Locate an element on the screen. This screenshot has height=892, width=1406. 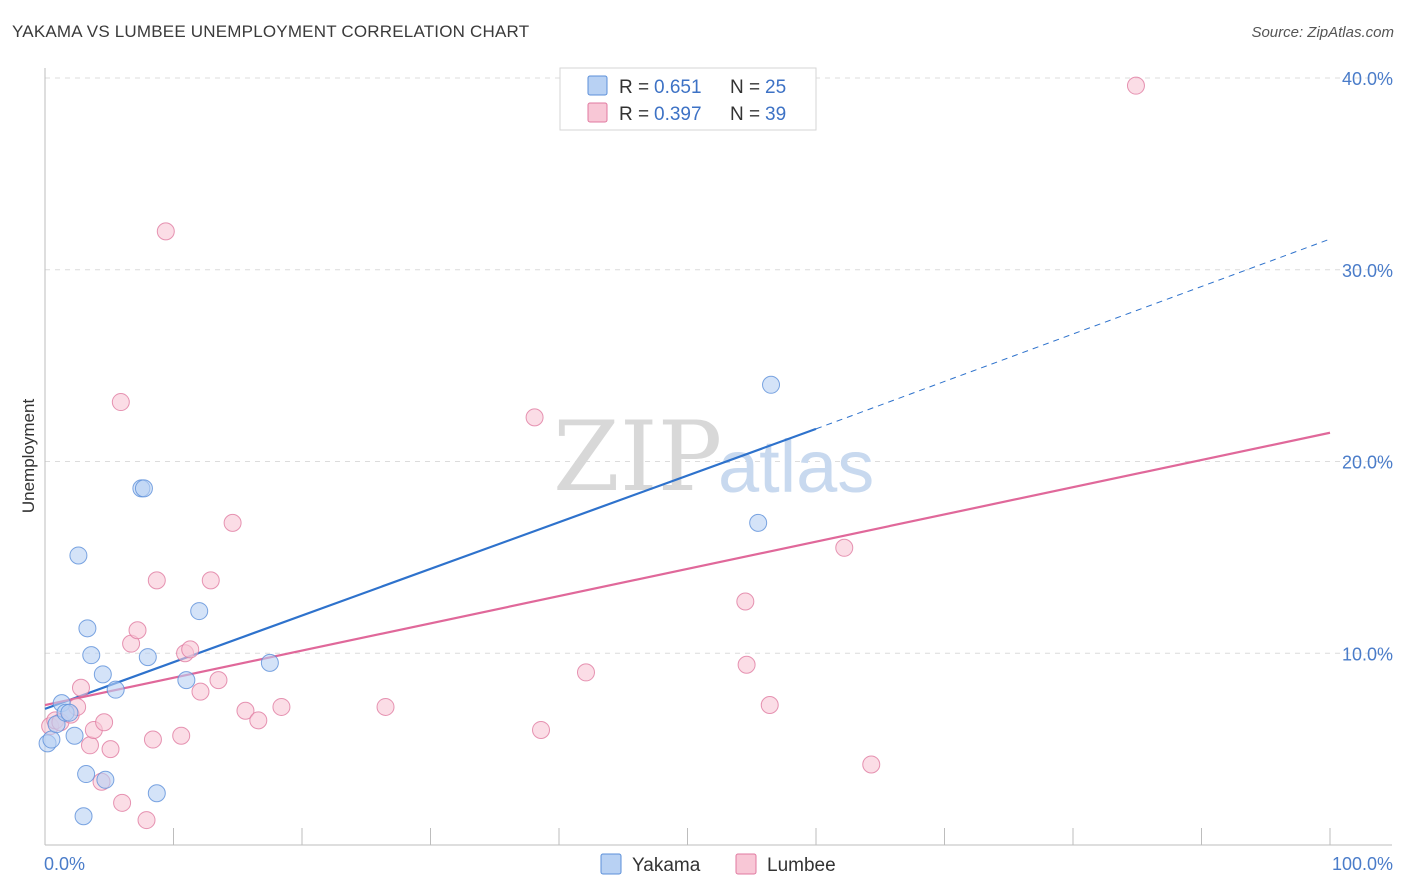
y-tick-label: 40.0% is located at coordinates (1367, 79).